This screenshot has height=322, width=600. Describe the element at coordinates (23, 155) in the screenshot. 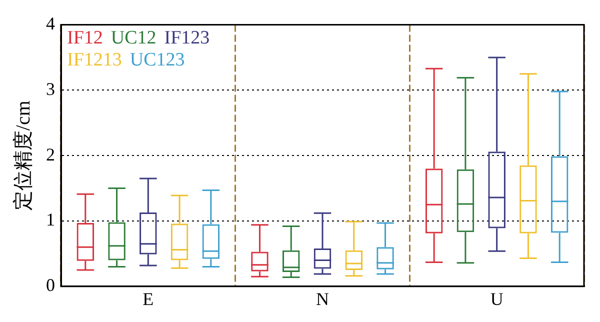

I see `y-axis-title: 定位精度/cm` at that location.